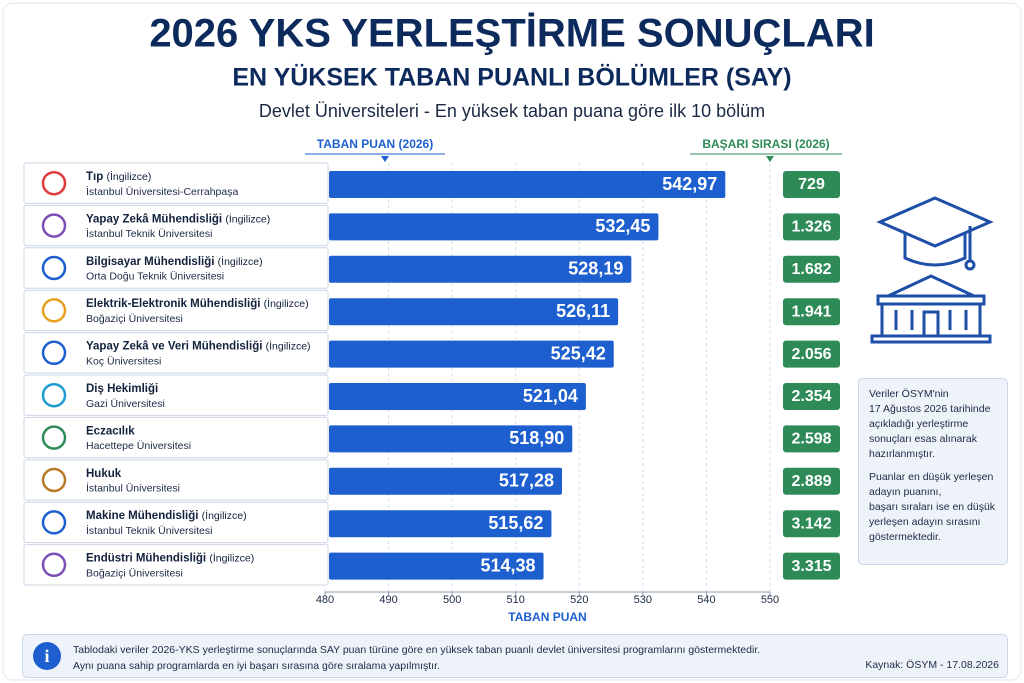  I want to click on program-name: Endüstri Mühendisliği (İngilizce), so click(170, 557).